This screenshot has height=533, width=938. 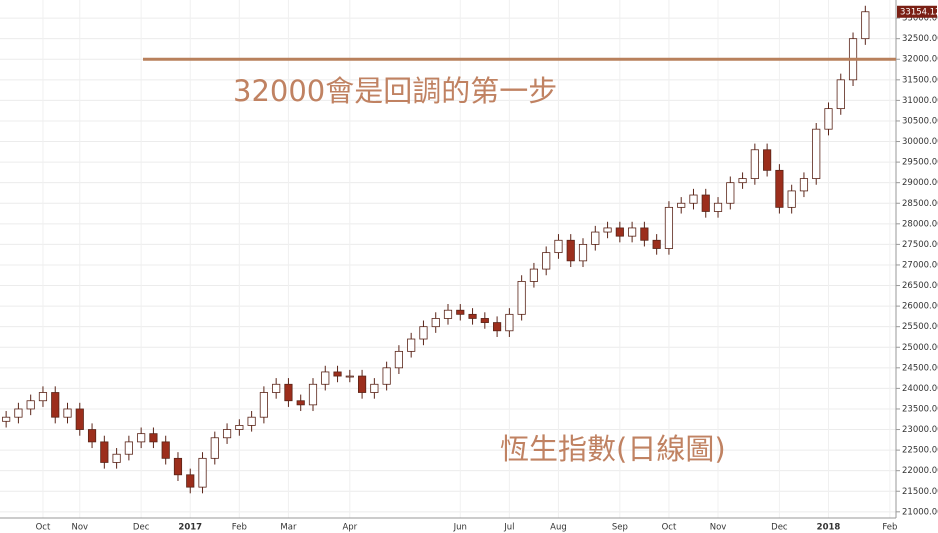 What do you see at coordinates (613, 449) in the screenshot?
I see `annotation: 恆生指數(日線圖)` at bounding box center [613, 449].